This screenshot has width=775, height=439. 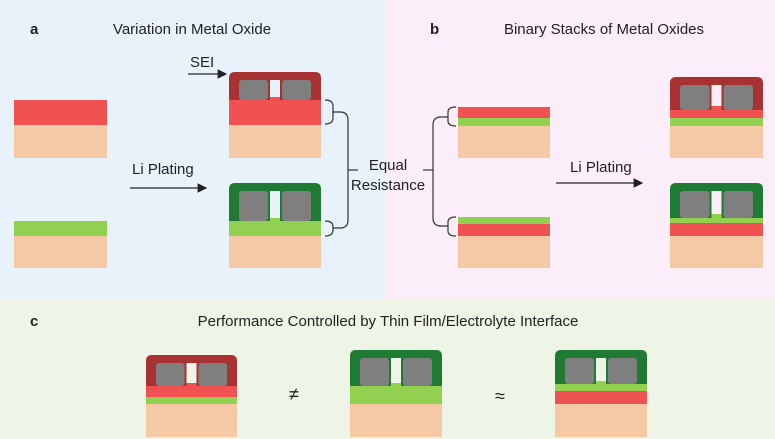 I want to click on panel-label: b, so click(x=434, y=29).